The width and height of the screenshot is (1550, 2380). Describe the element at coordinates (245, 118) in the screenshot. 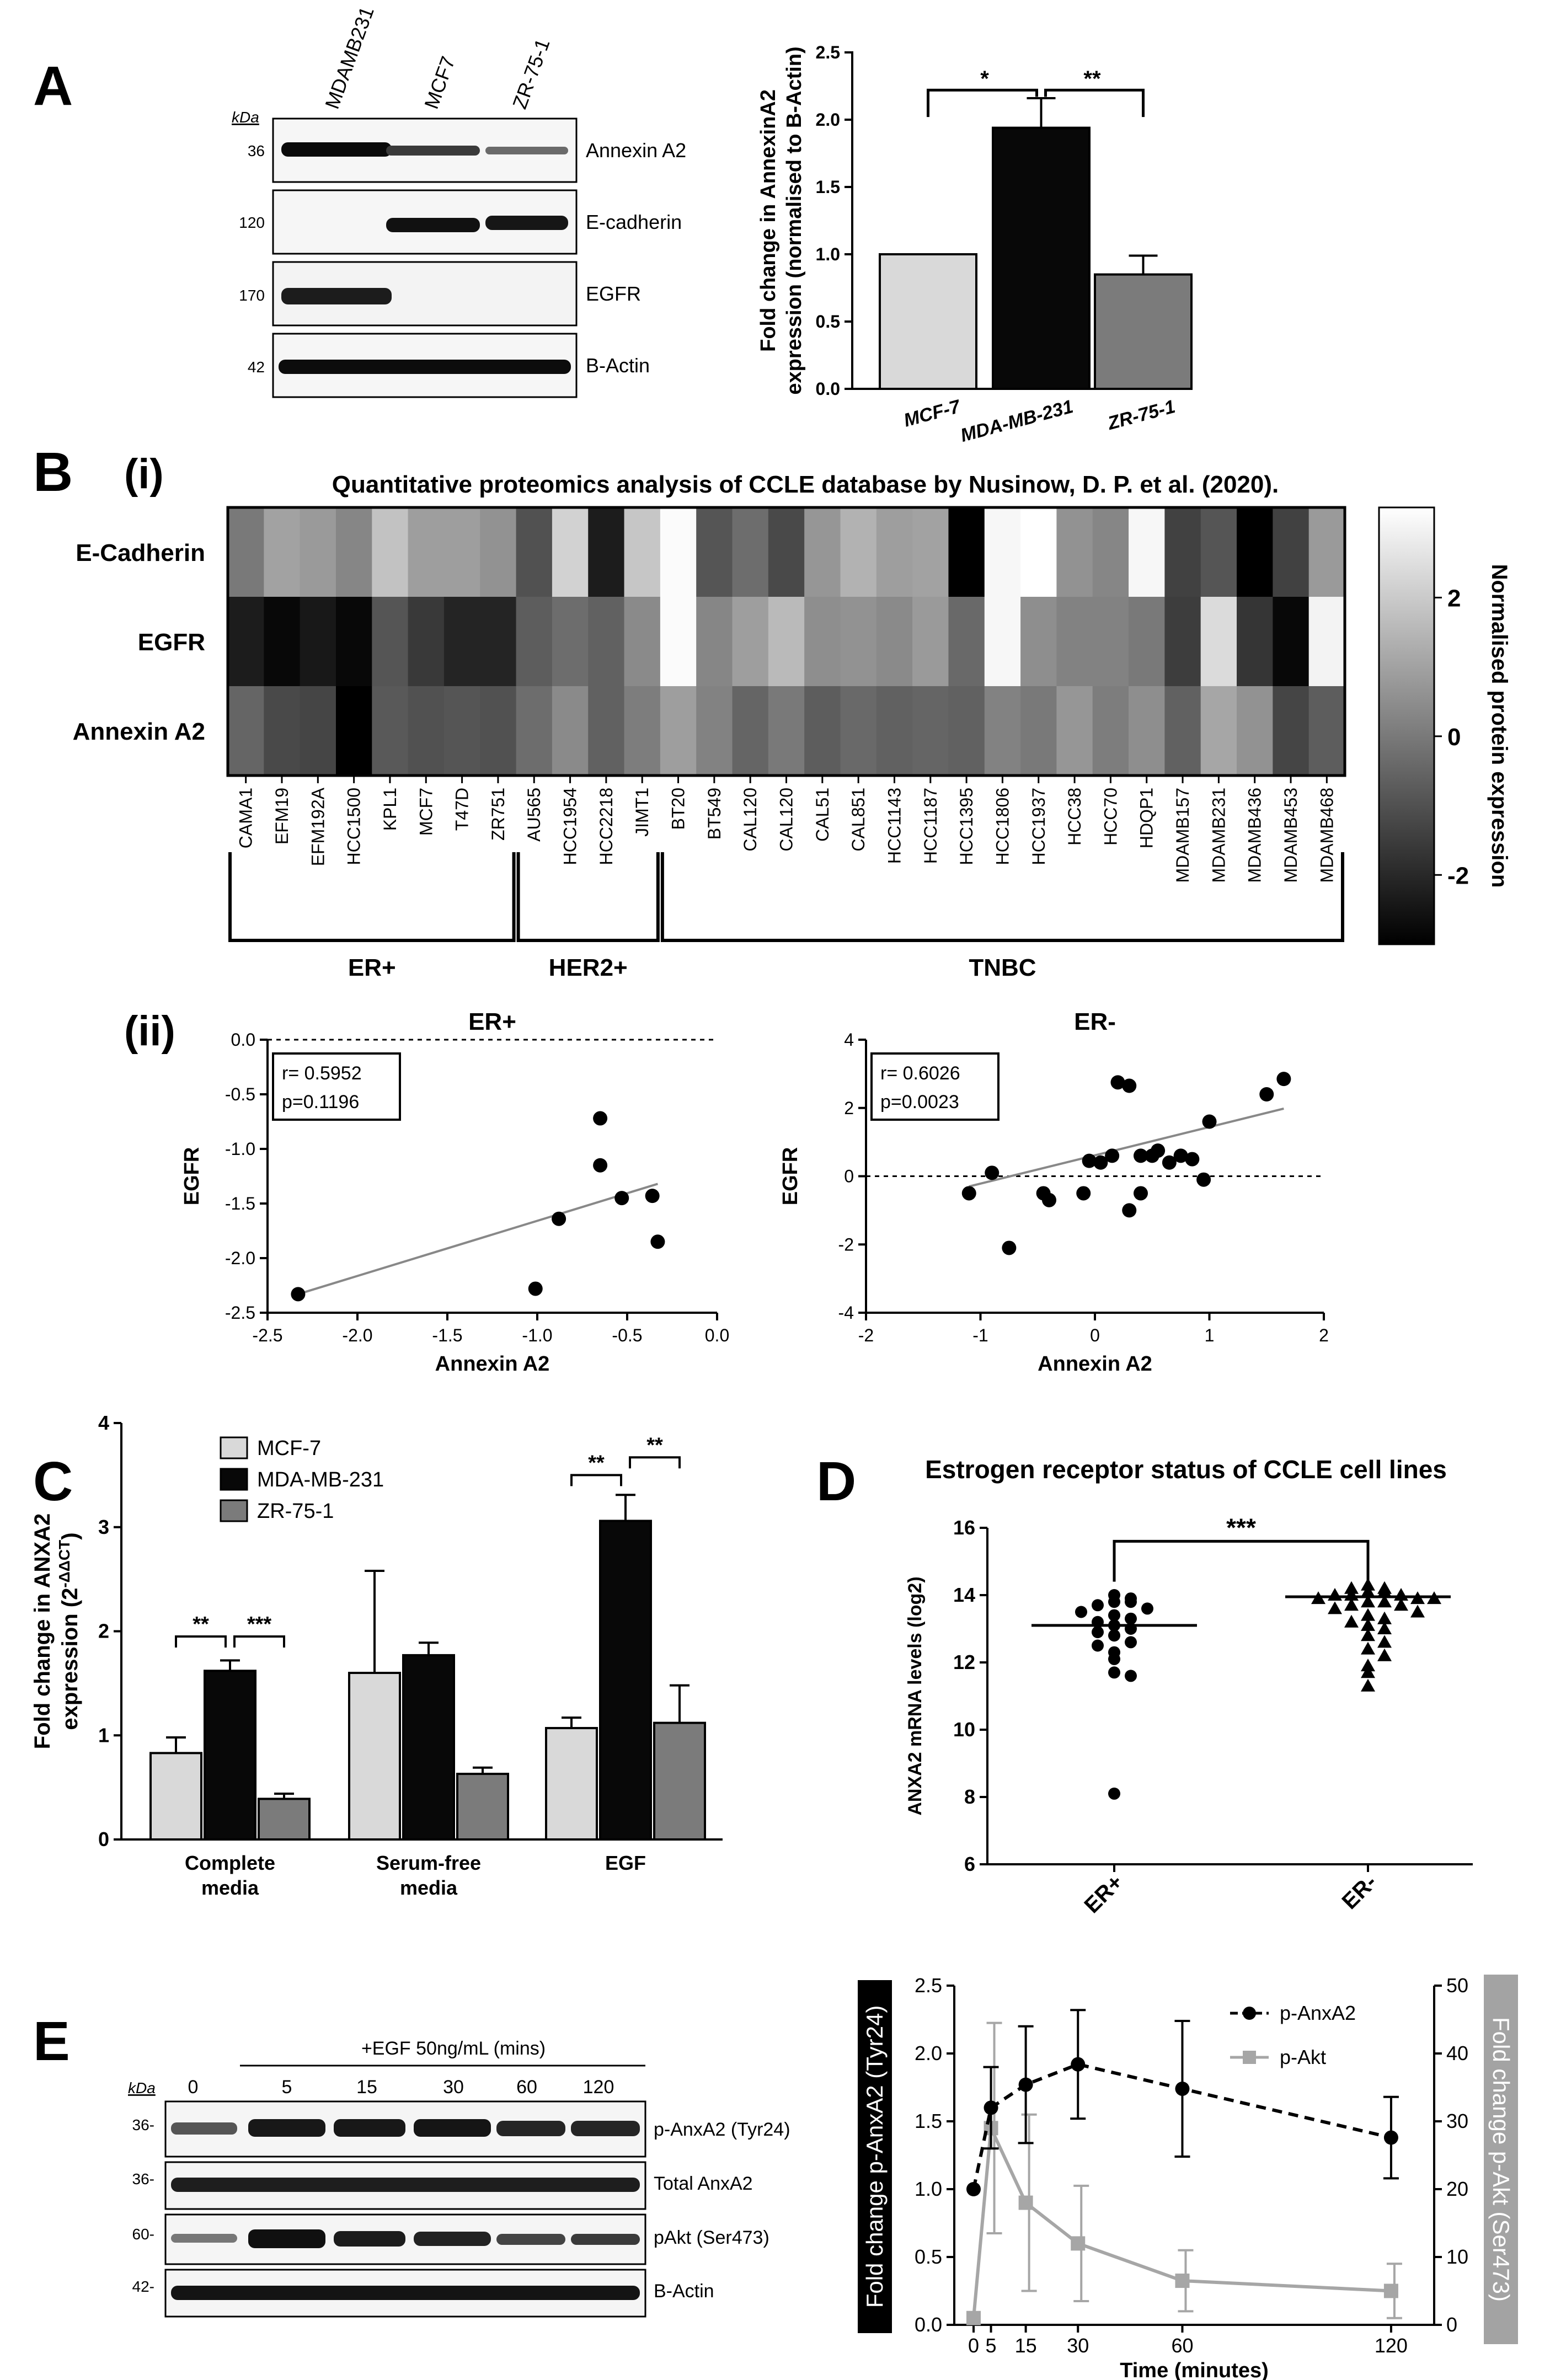

I see `blot-a-kda-unit: kDa` at that location.